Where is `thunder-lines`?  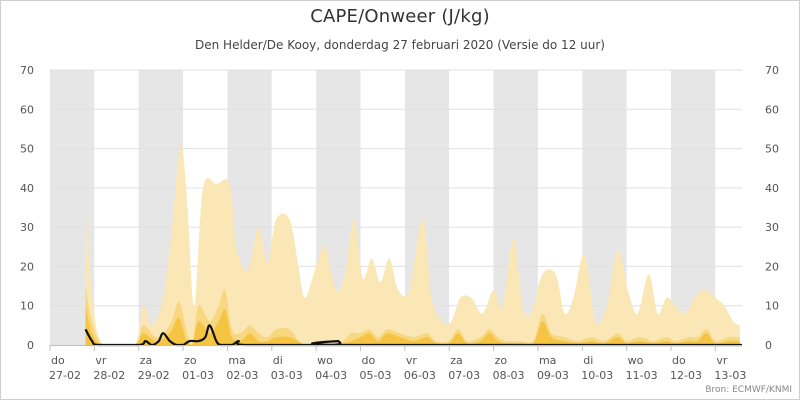
thunder-lines is located at coordinates (413, 335).